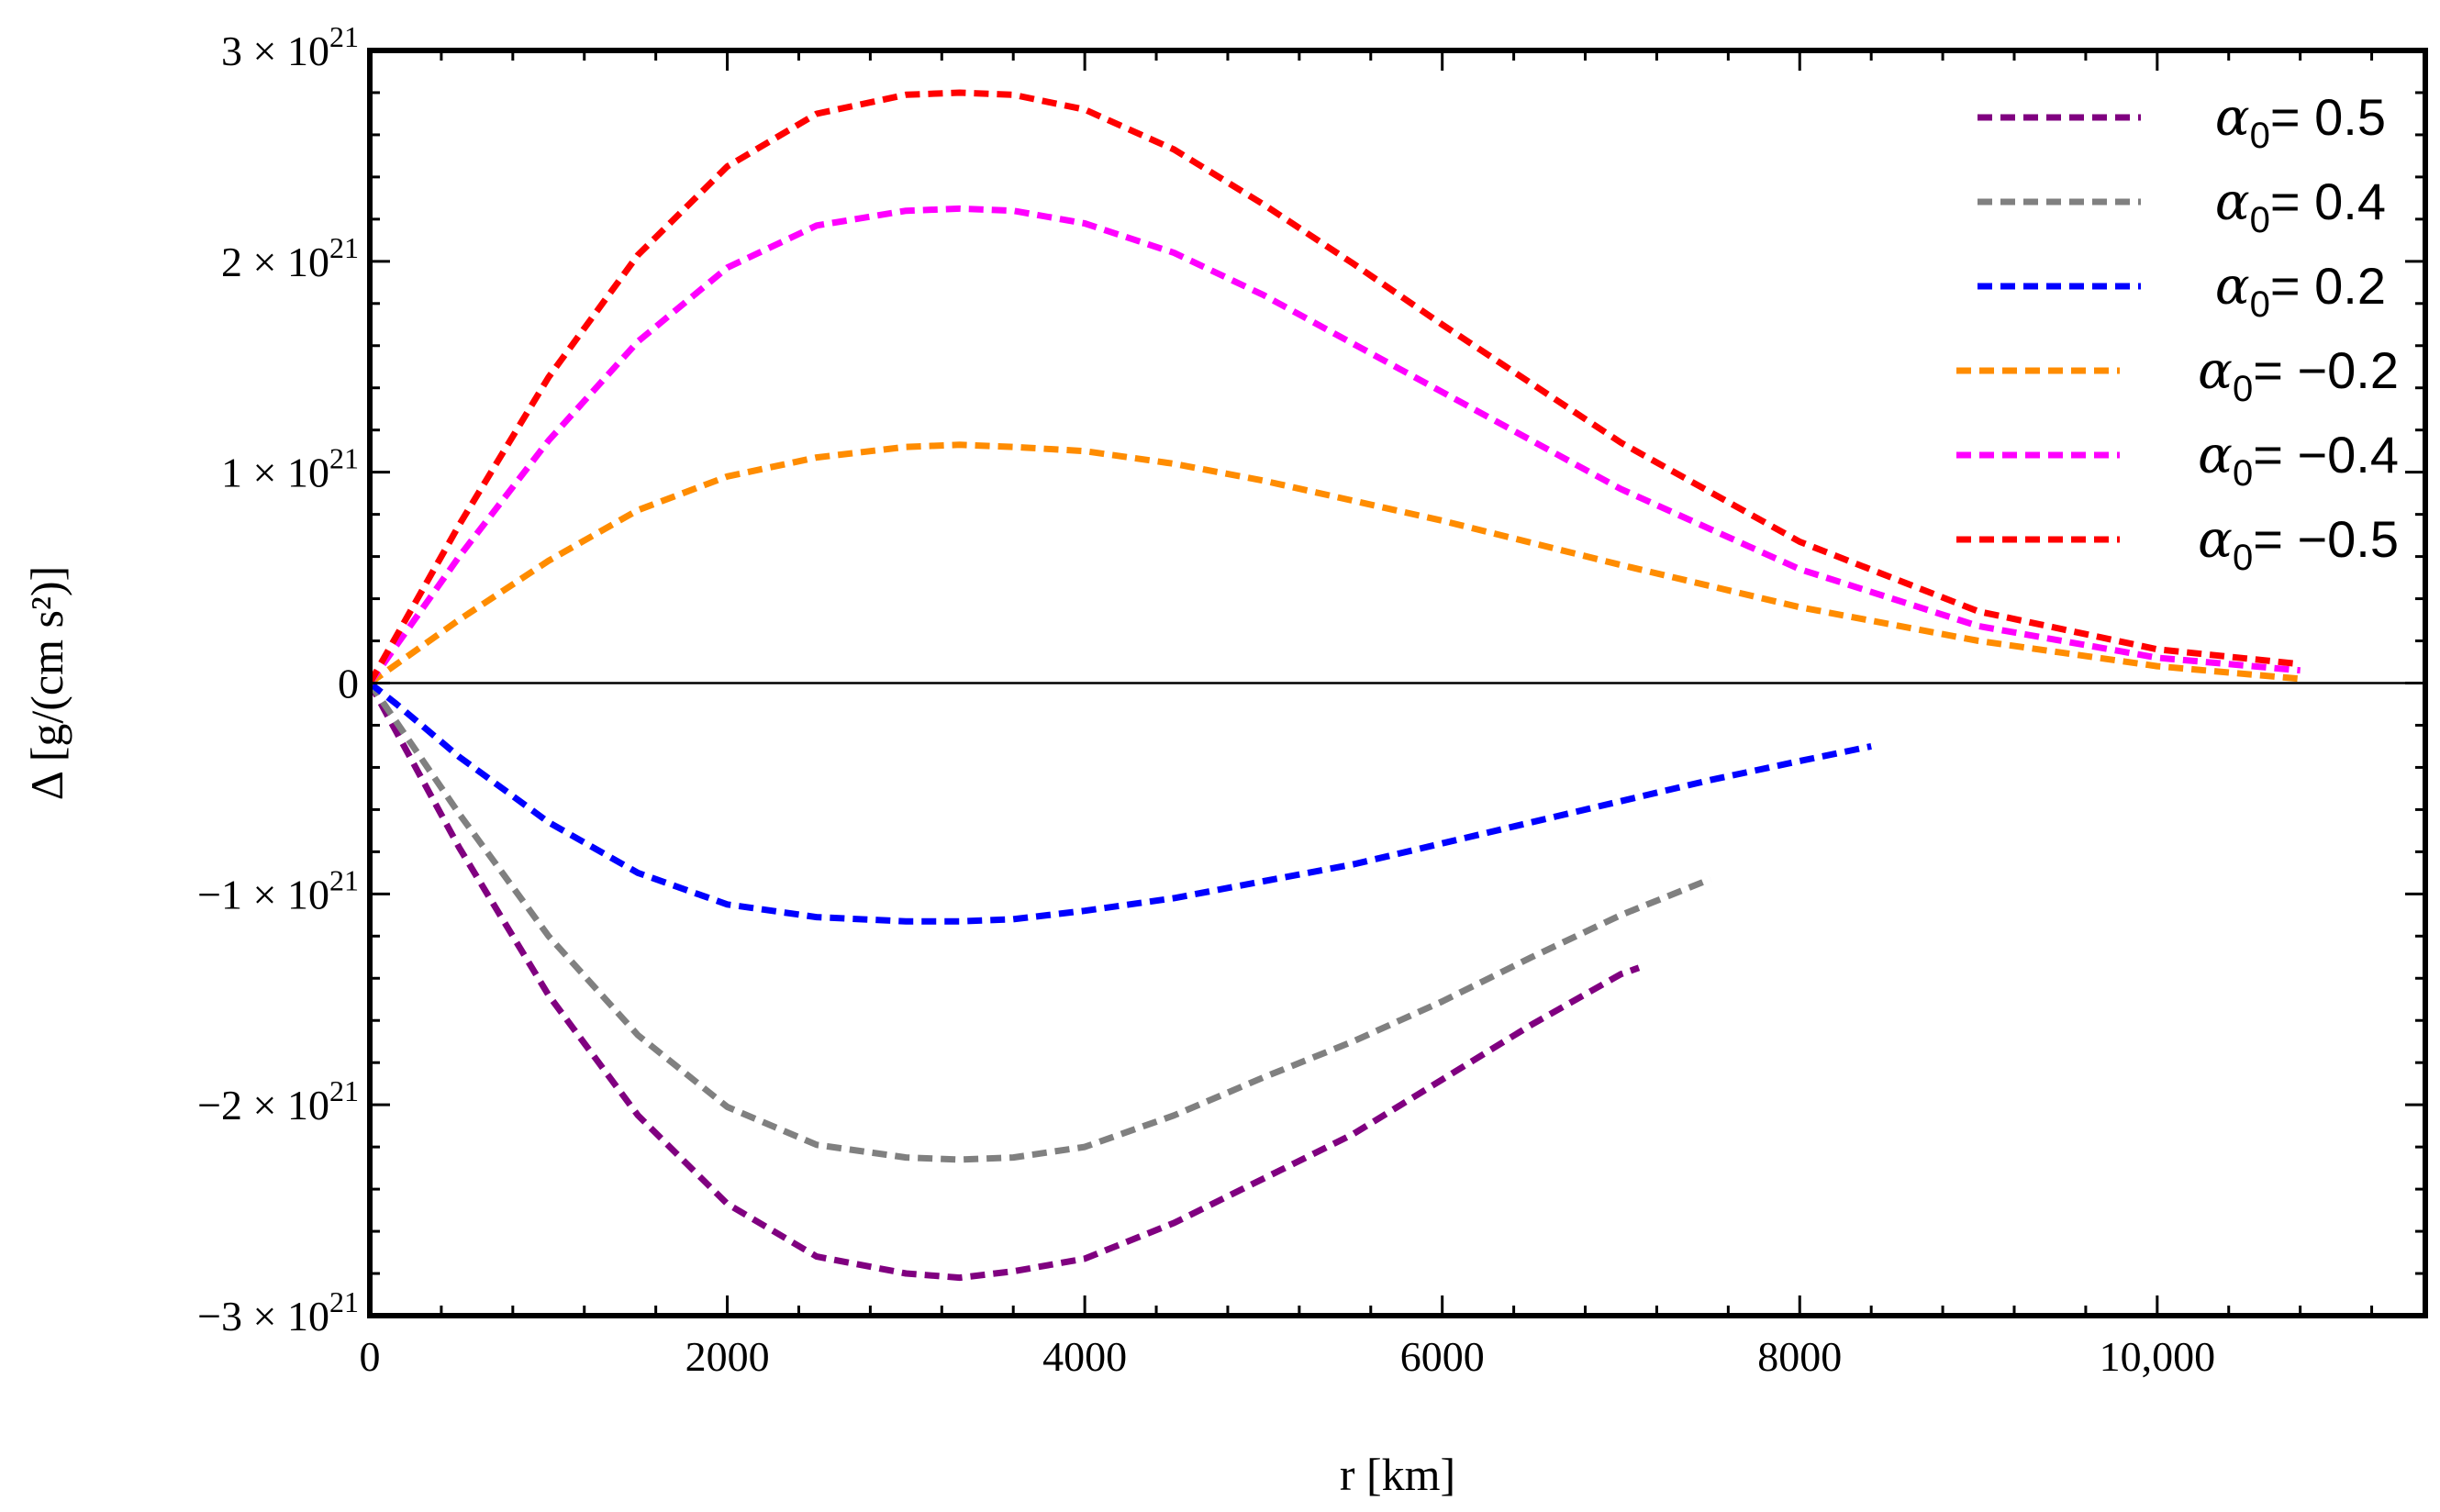 The height and width of the screenshot is (1512, 2440). Describe the element at coordinates (2300, 291) in the screenshot. I see `legend-label-2: α0= 0.2` at that location.